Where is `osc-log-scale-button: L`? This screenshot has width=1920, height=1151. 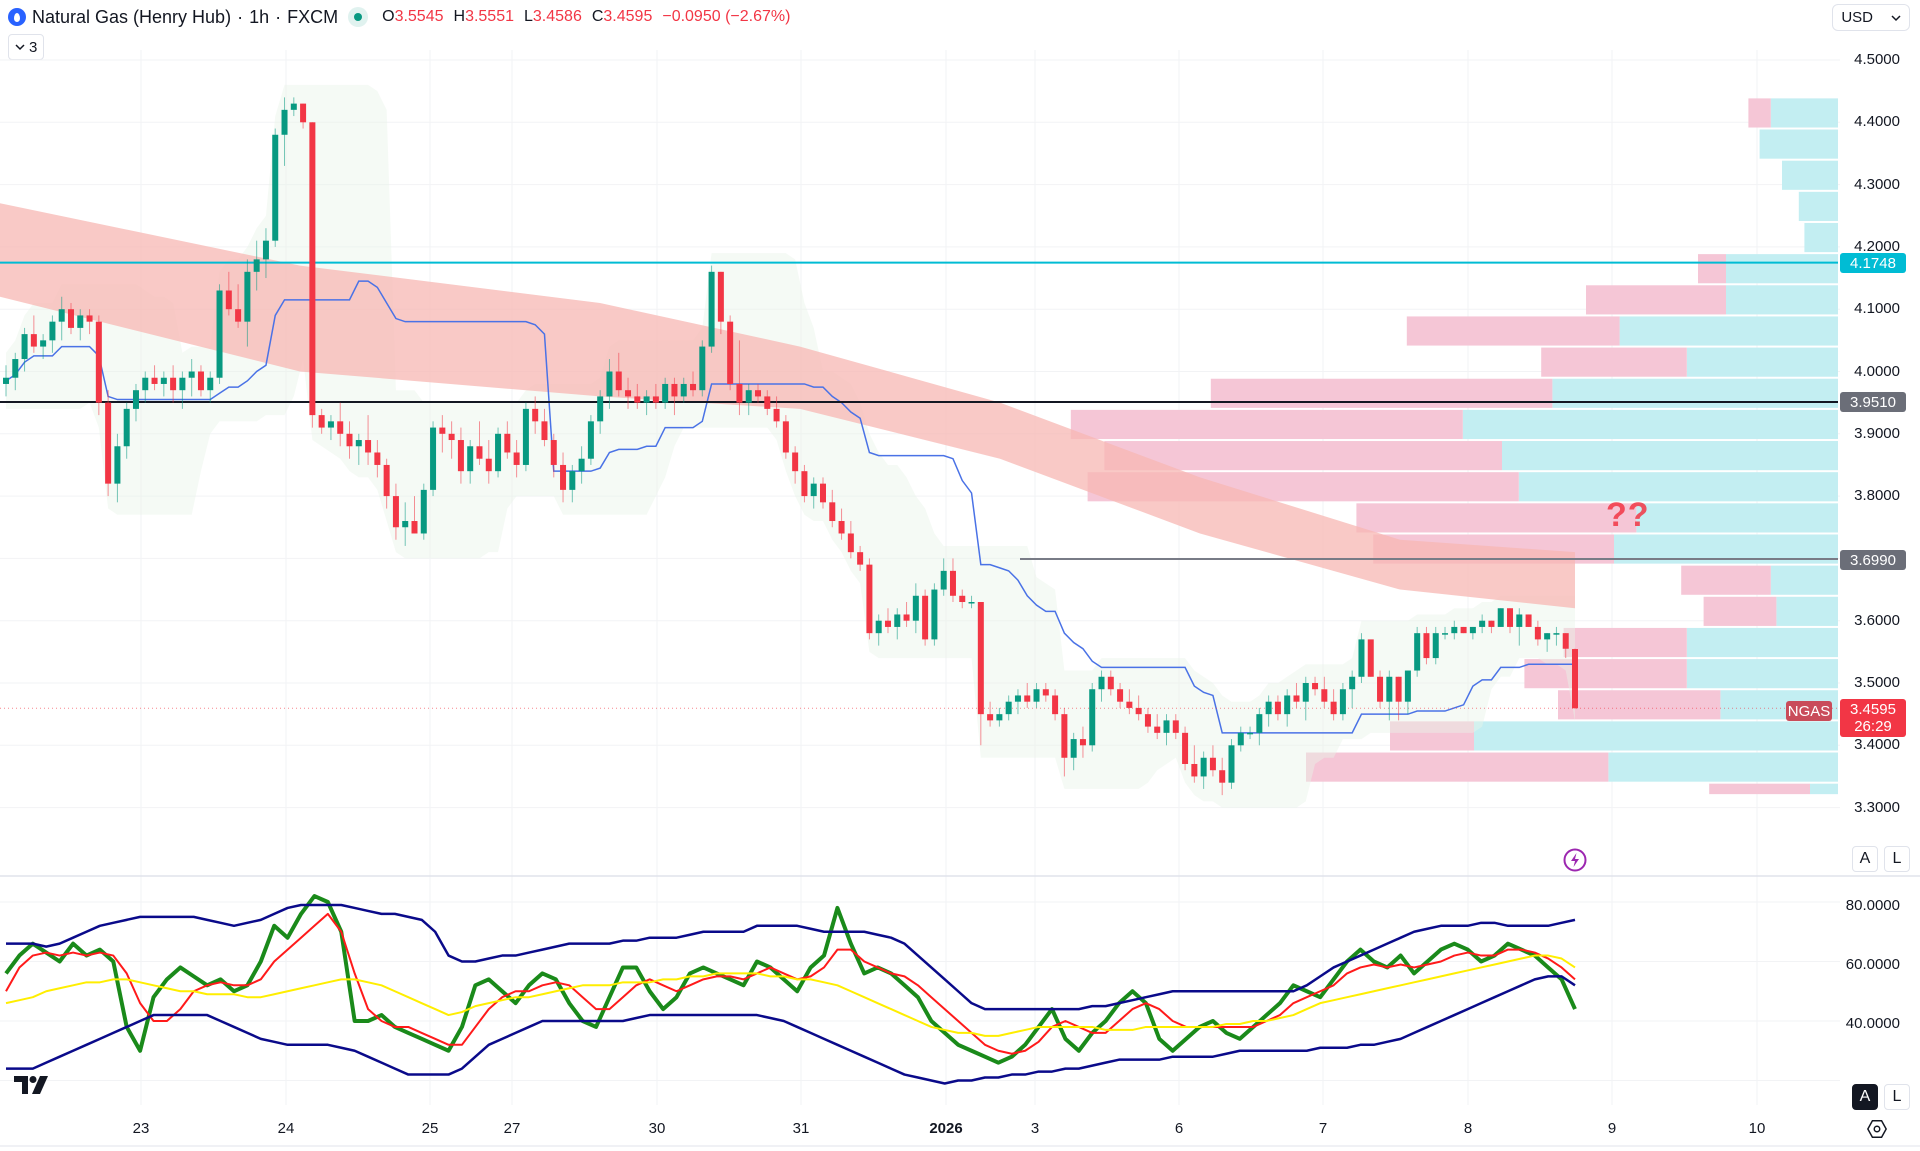
osc-log-scale-button: L is located at coordinates (1897, 1097).